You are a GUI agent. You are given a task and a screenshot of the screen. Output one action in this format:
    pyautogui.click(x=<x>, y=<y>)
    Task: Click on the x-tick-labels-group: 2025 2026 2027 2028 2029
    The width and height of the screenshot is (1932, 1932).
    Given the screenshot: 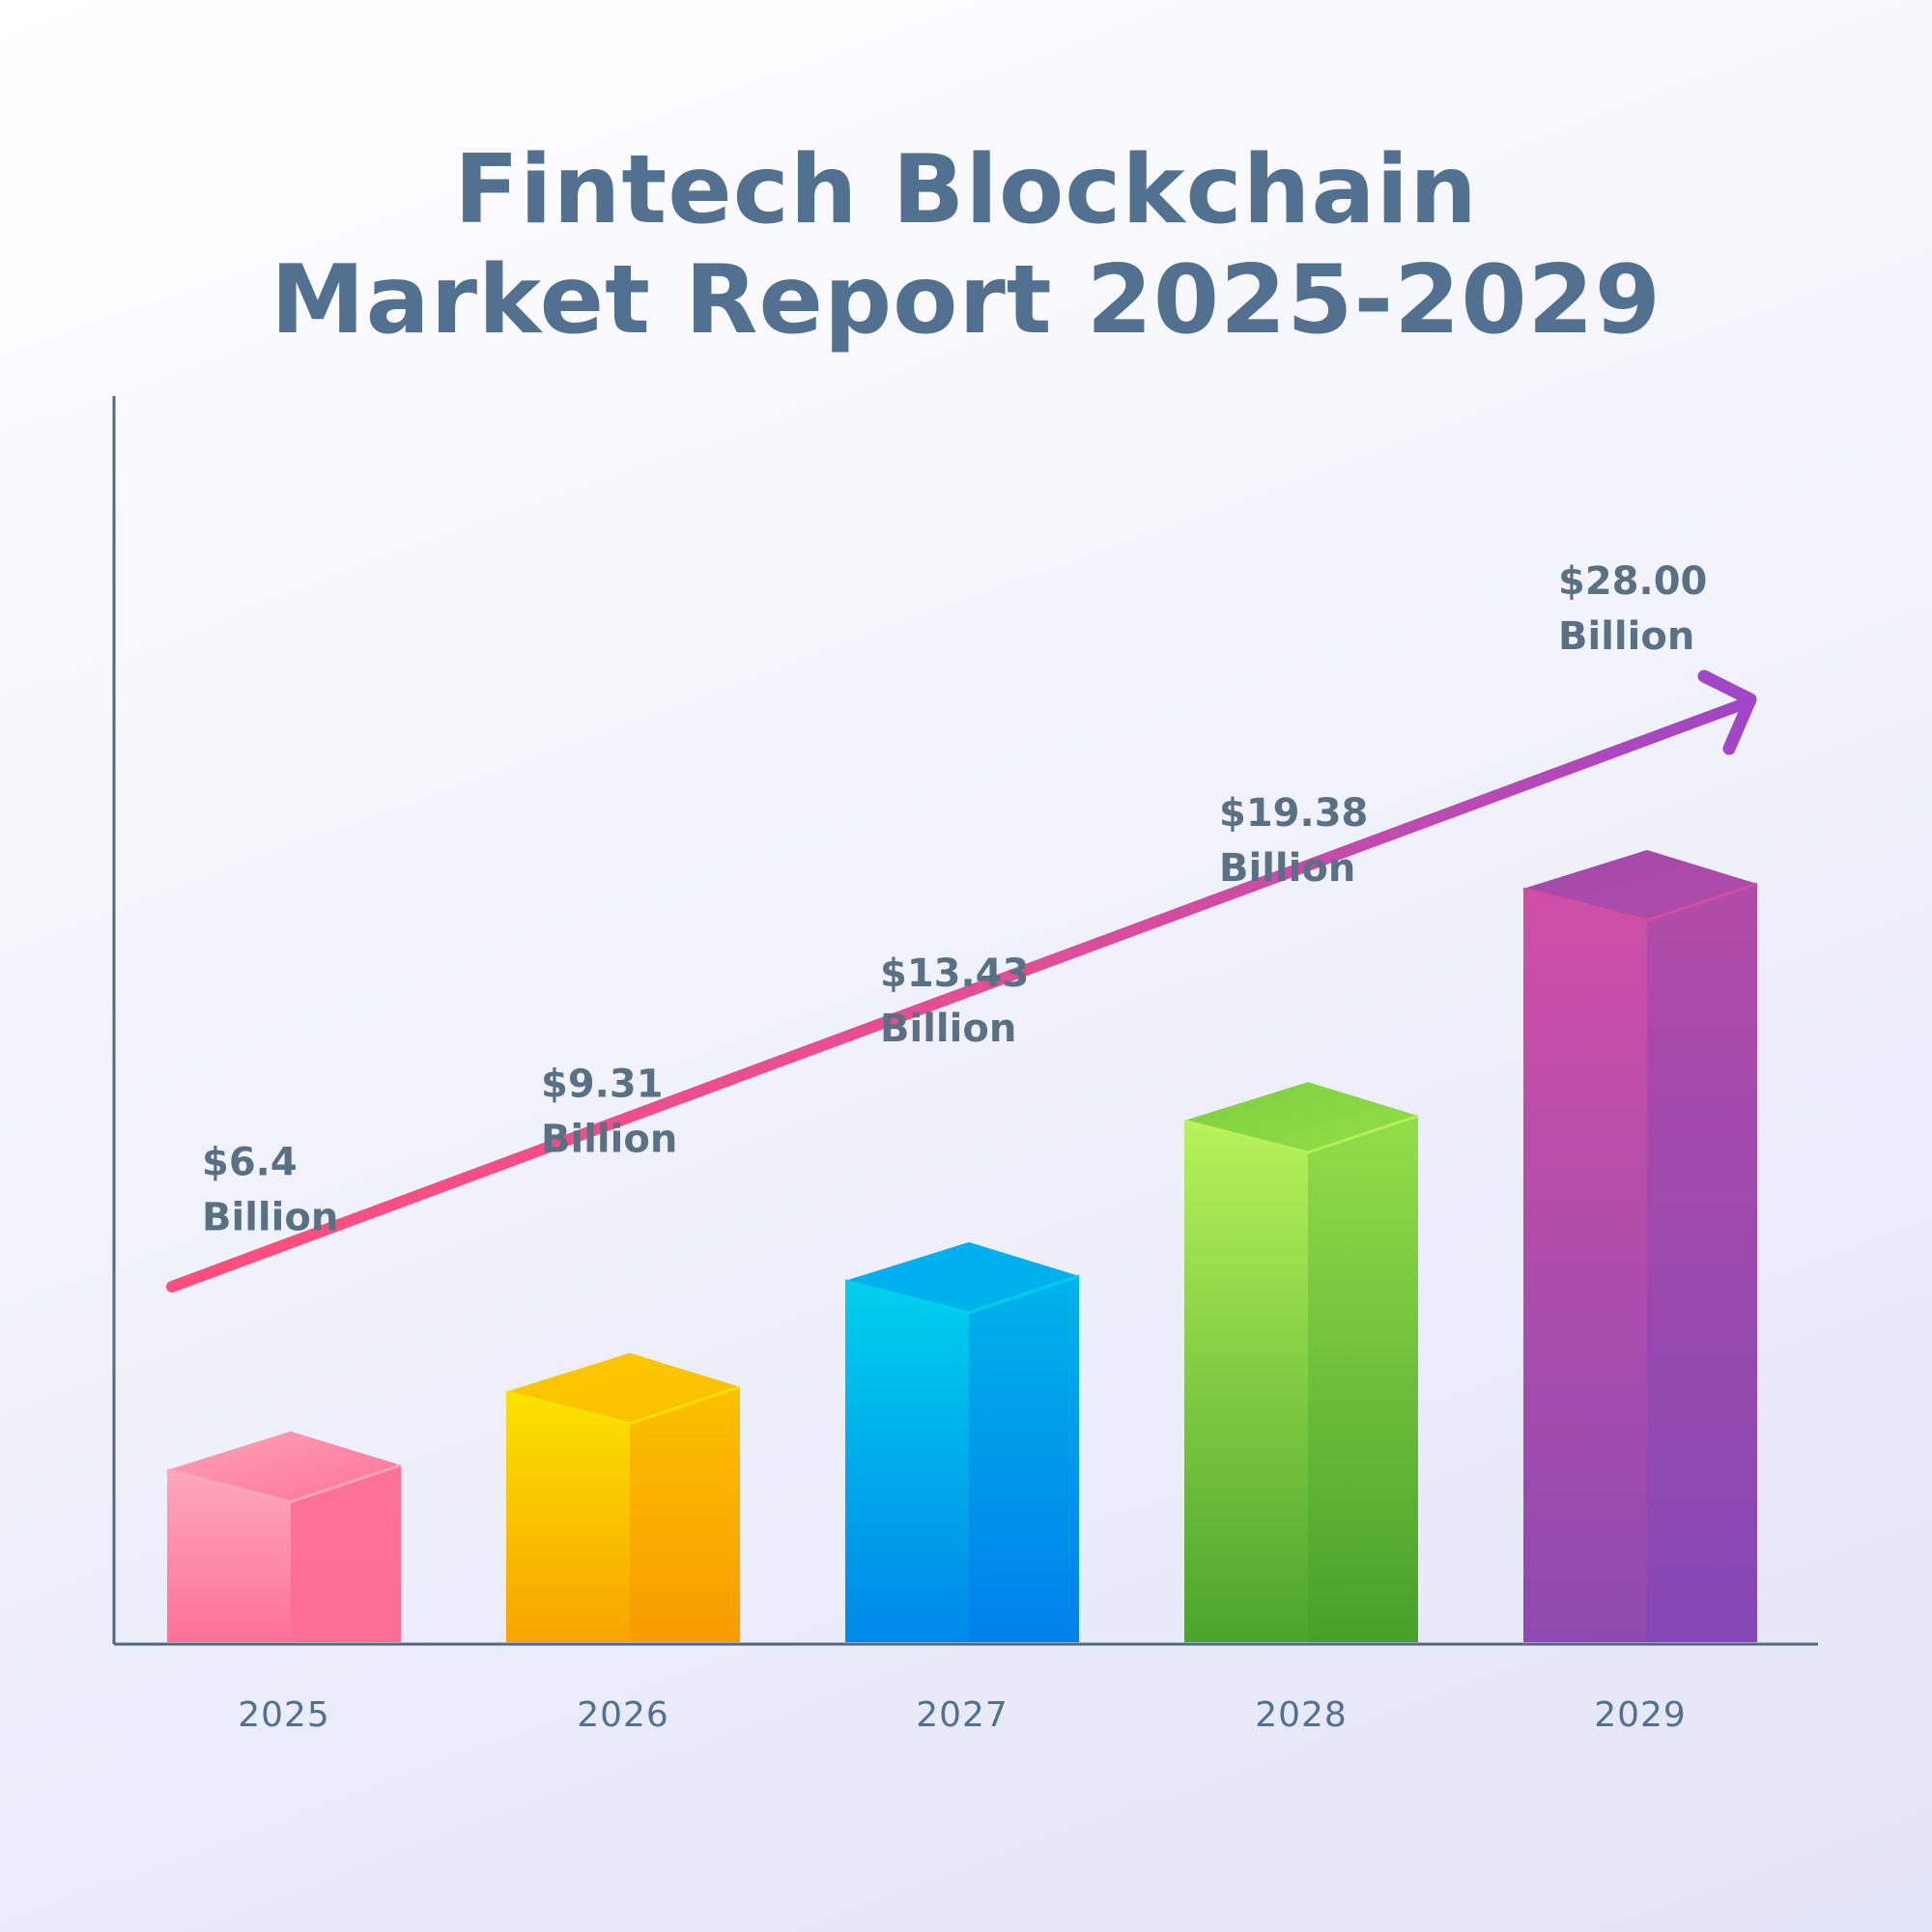 What is the action you would take?
    pyautogui.click(x=962, y=1715)
    